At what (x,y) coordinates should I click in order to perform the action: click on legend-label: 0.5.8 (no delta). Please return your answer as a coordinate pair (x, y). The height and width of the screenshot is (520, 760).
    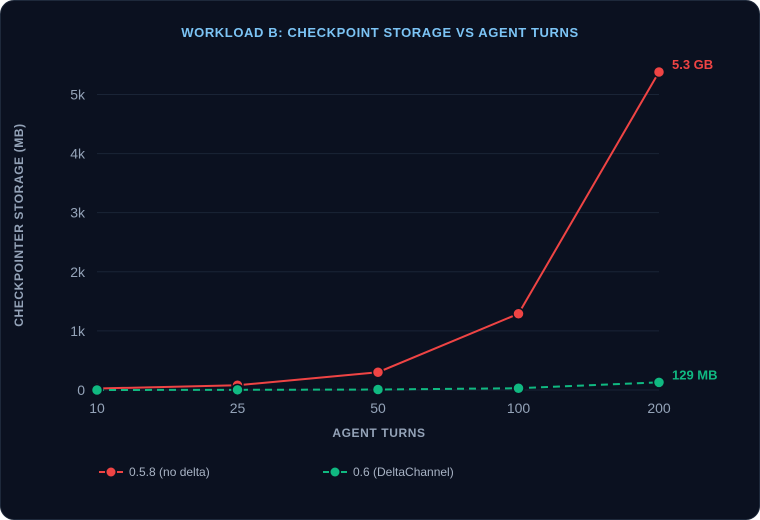
    Looking at the image, I should click on (169, 472).